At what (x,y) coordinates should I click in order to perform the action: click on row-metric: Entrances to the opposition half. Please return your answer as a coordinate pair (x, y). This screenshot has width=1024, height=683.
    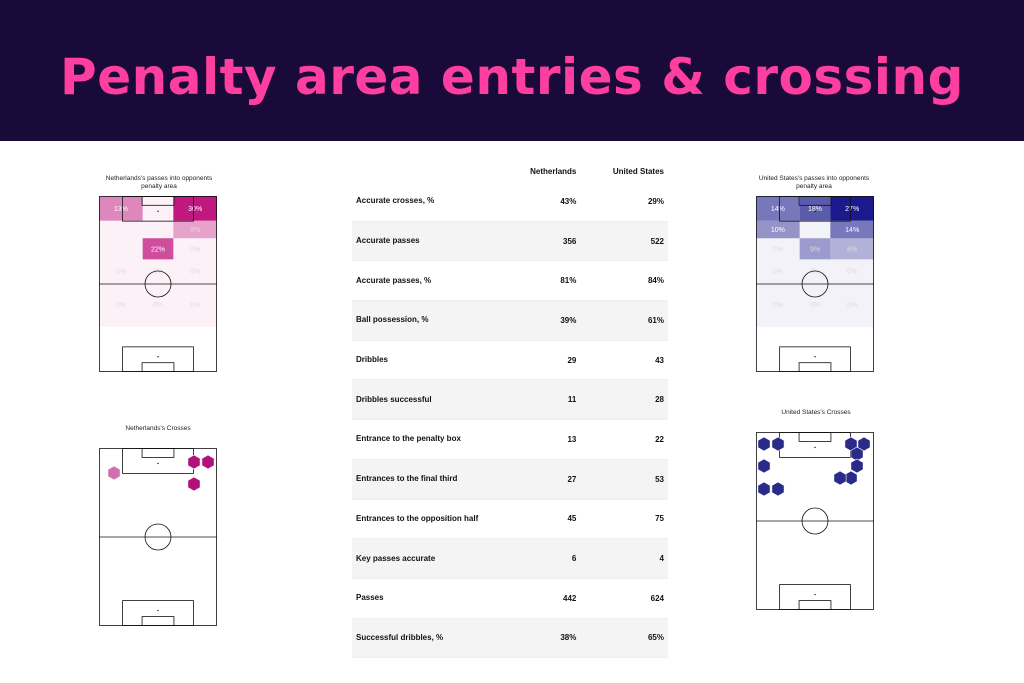
    Looking at the image, I should click on (426, 519).